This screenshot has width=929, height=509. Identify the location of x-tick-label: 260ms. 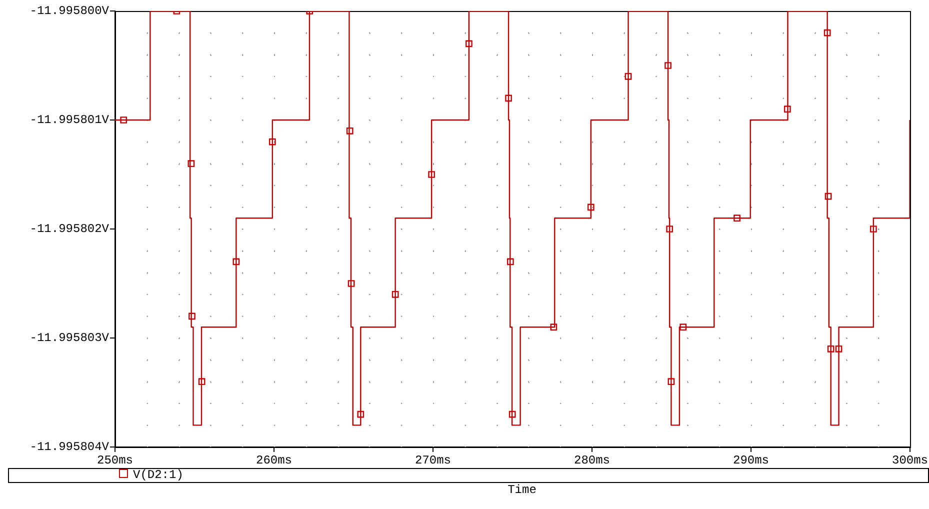
(274, 460).